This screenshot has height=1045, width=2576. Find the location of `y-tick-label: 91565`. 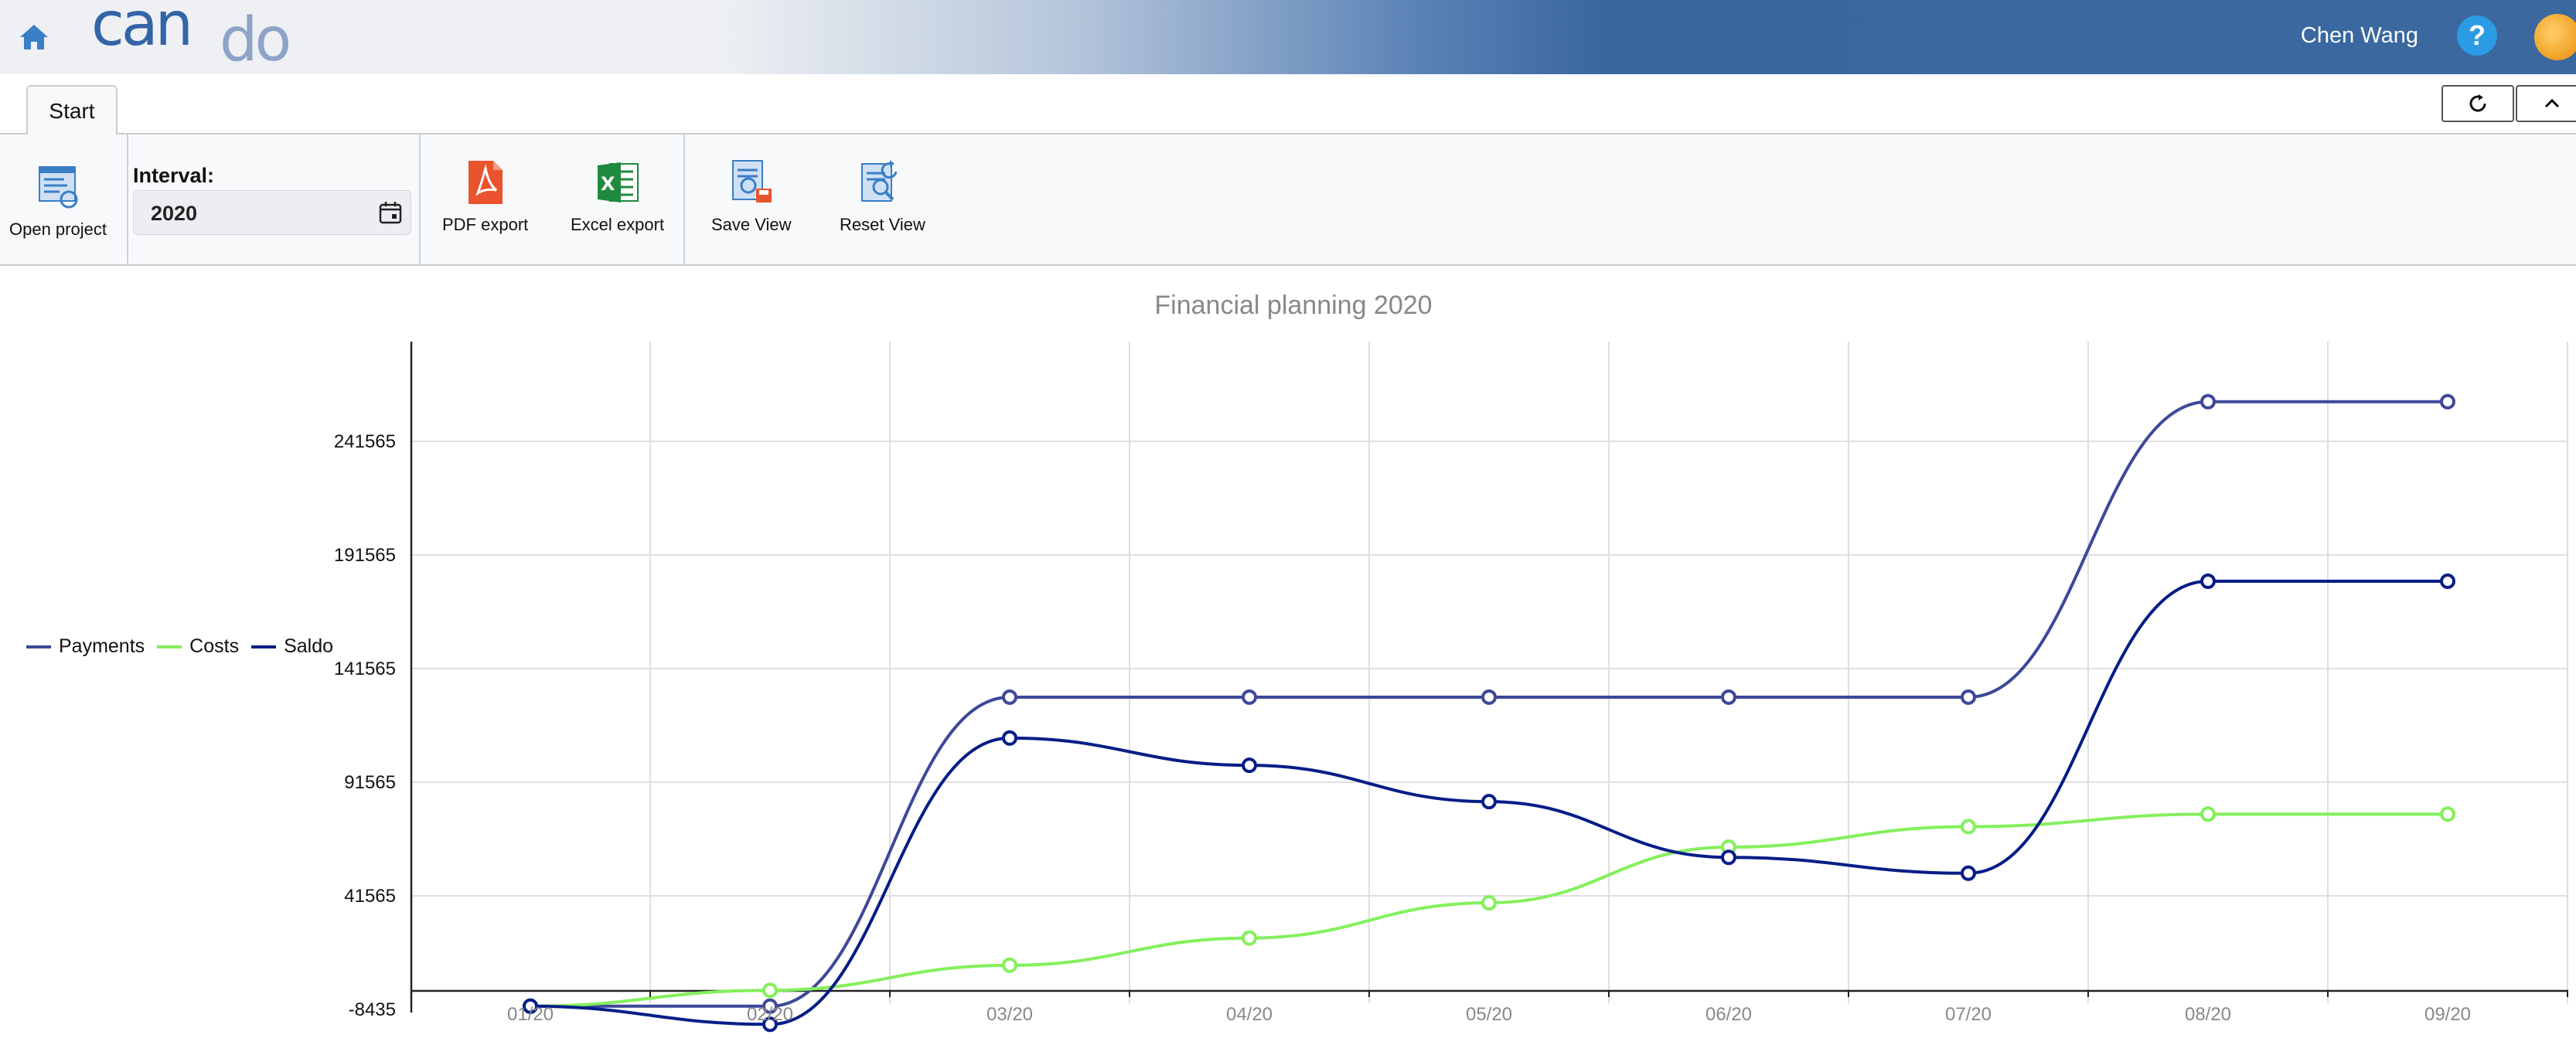

y-tick-label: 91565 is located at coordinates (370, 782).